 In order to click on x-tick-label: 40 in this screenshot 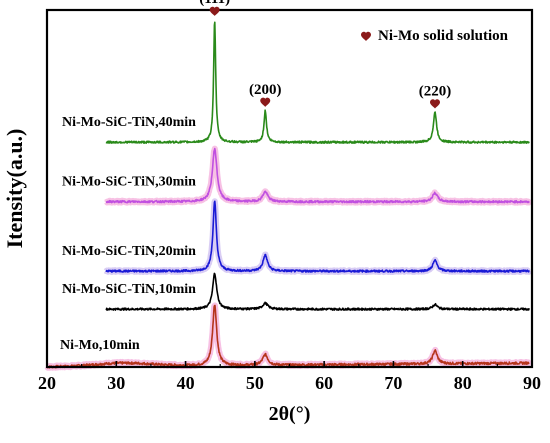, I will do `click(186, 383)`.